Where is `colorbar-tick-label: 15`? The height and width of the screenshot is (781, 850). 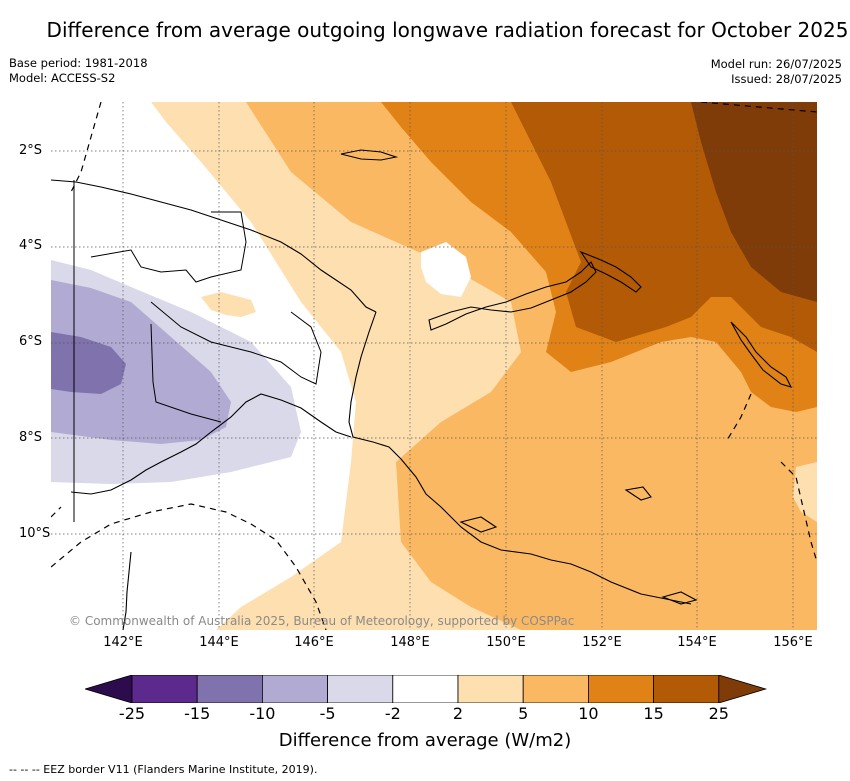 colorbar-tick-label: 15 is located at coordinates (653, 713).